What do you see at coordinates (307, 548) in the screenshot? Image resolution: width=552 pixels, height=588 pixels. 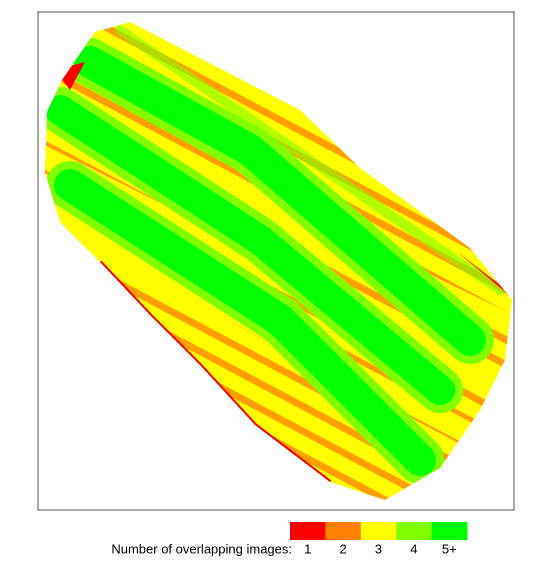 I see `legend-item-label: 1` at bounding box center [307, 548].